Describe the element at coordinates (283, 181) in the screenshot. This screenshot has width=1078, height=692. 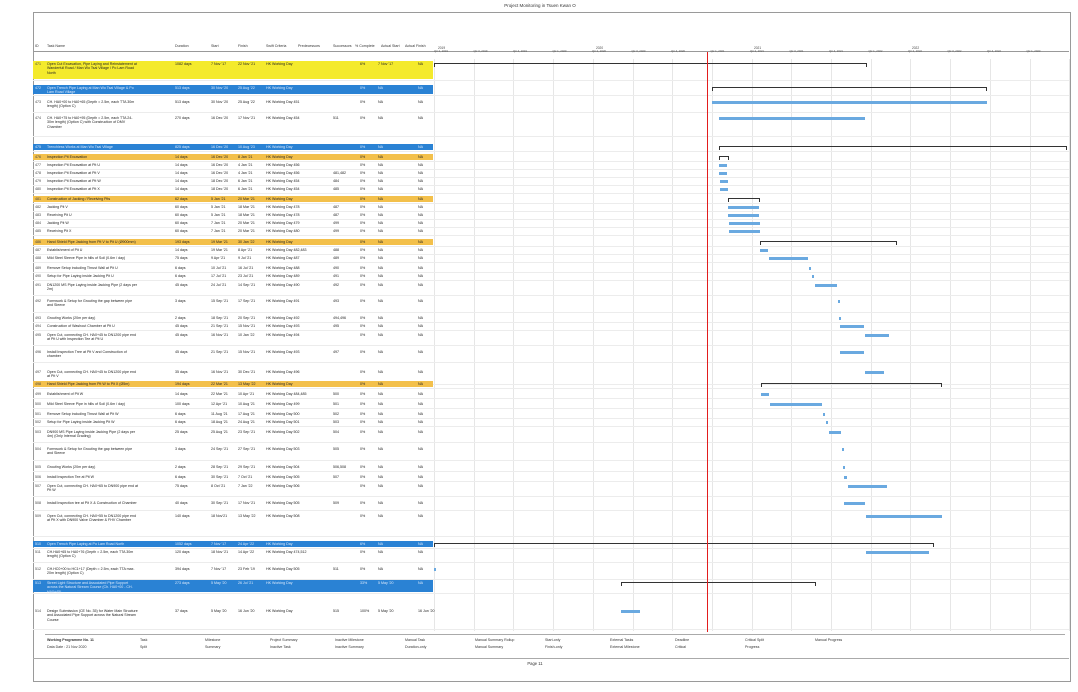
I see `cell-criteria: HK Working Day 454` at that location.